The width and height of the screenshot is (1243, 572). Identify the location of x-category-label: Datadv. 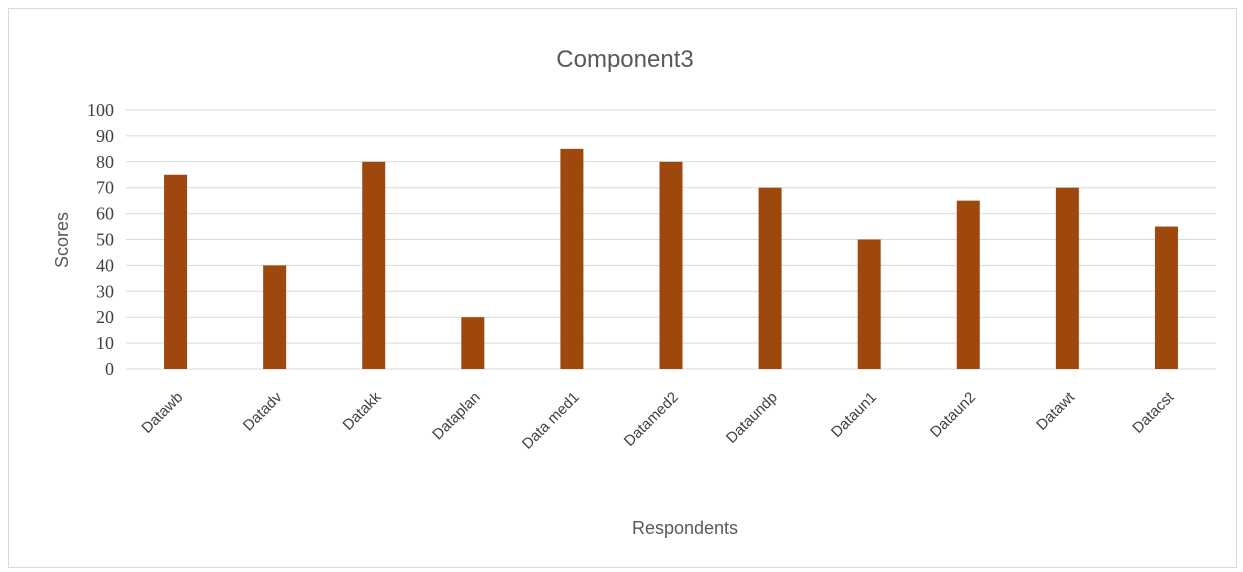
(263, 411).